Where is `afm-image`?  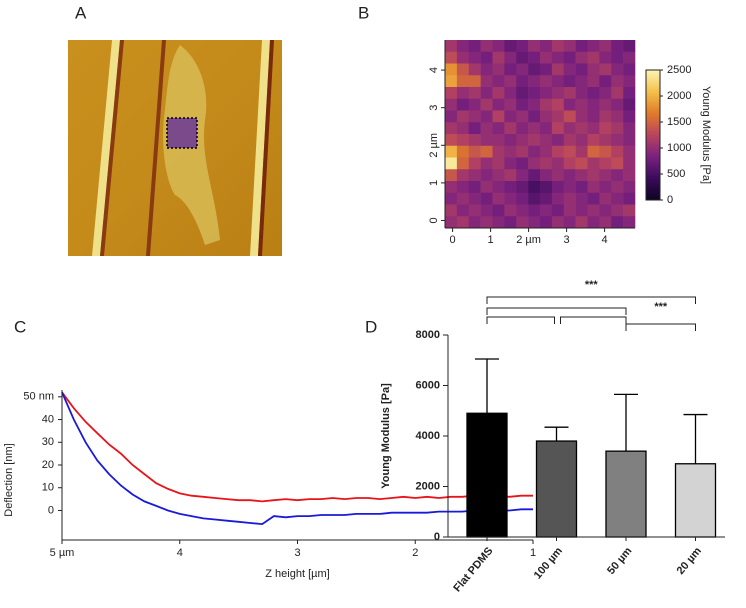
afm-image is located at coordinates (175, 148).